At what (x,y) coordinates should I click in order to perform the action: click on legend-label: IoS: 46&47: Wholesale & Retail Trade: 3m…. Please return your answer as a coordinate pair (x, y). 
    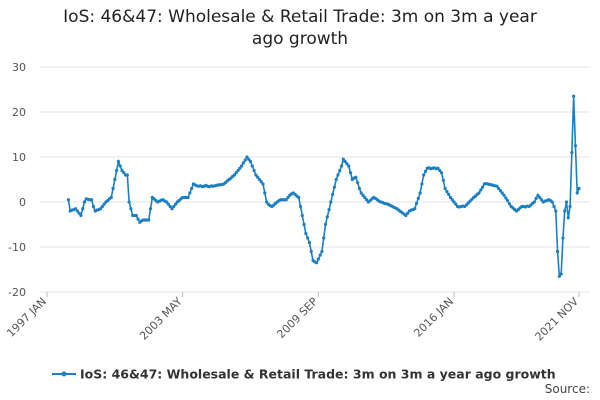
    Looking at the image, I should click on (318, 374).